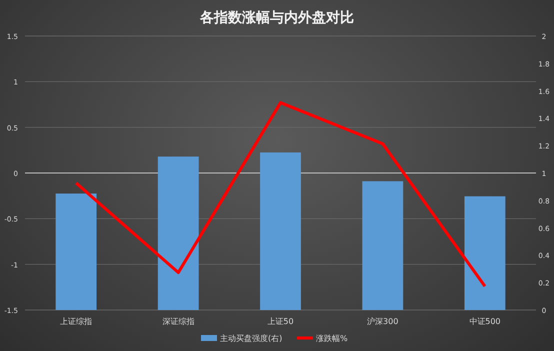  Describe the element at coordinates (485, 321) in the screenshot. I see `x-tick-label: 中证500` at that location.